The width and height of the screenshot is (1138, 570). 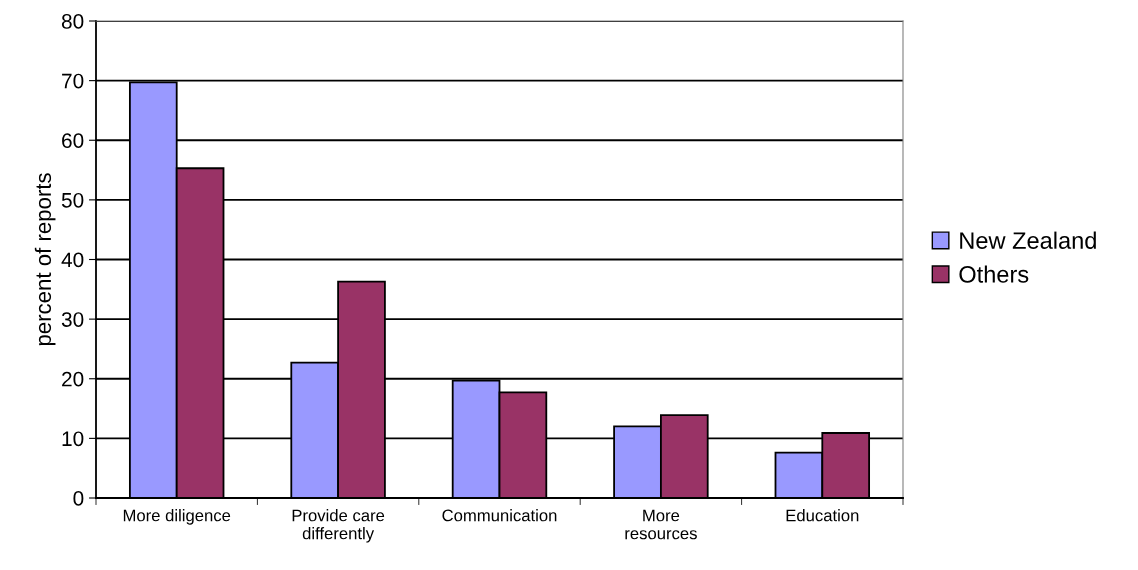 I want to click on y-tick-label: 40, so click(x=72, y=260).